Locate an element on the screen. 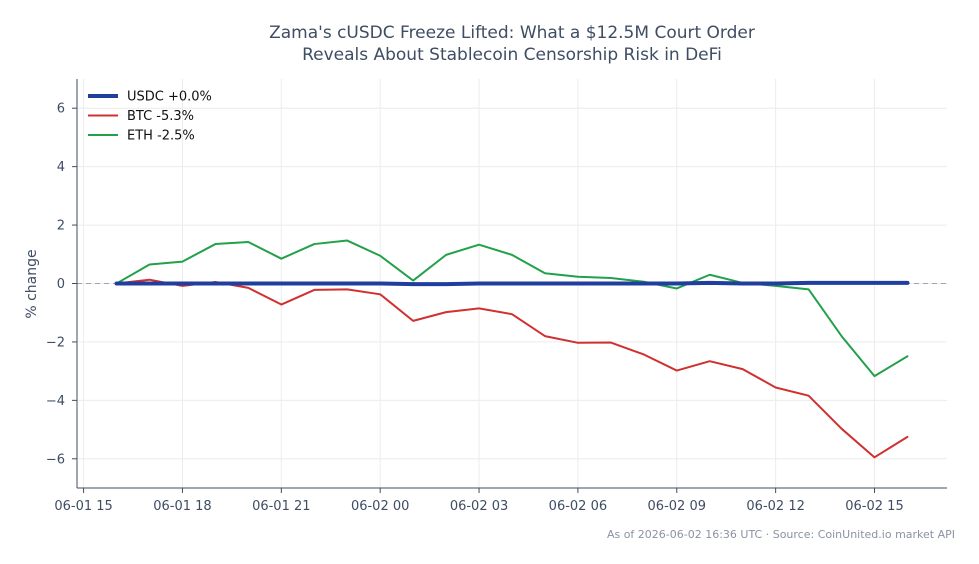 This screenshot has height=564, width=979. y-ticks: −6 −4 −2 0 2 4 6 is located at coordinates (61, 284).